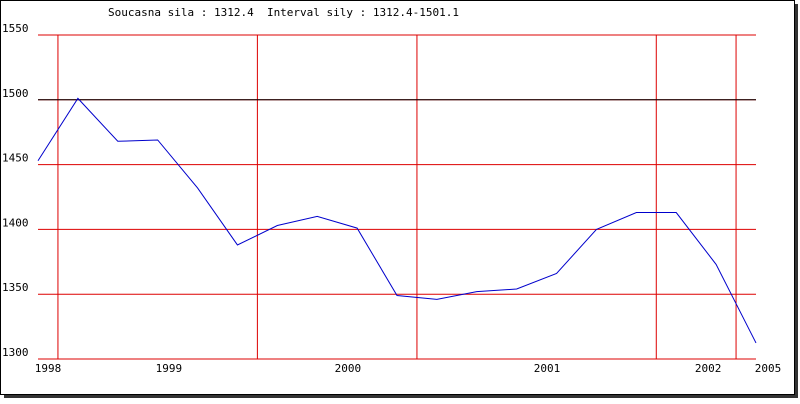 Image resolution: width=800 pixels, height=404 pixels. What do you see at coordinates (48, 368) in the screenshot?
I see `x-tick-label: 1998` at bounding box center [48, 368].